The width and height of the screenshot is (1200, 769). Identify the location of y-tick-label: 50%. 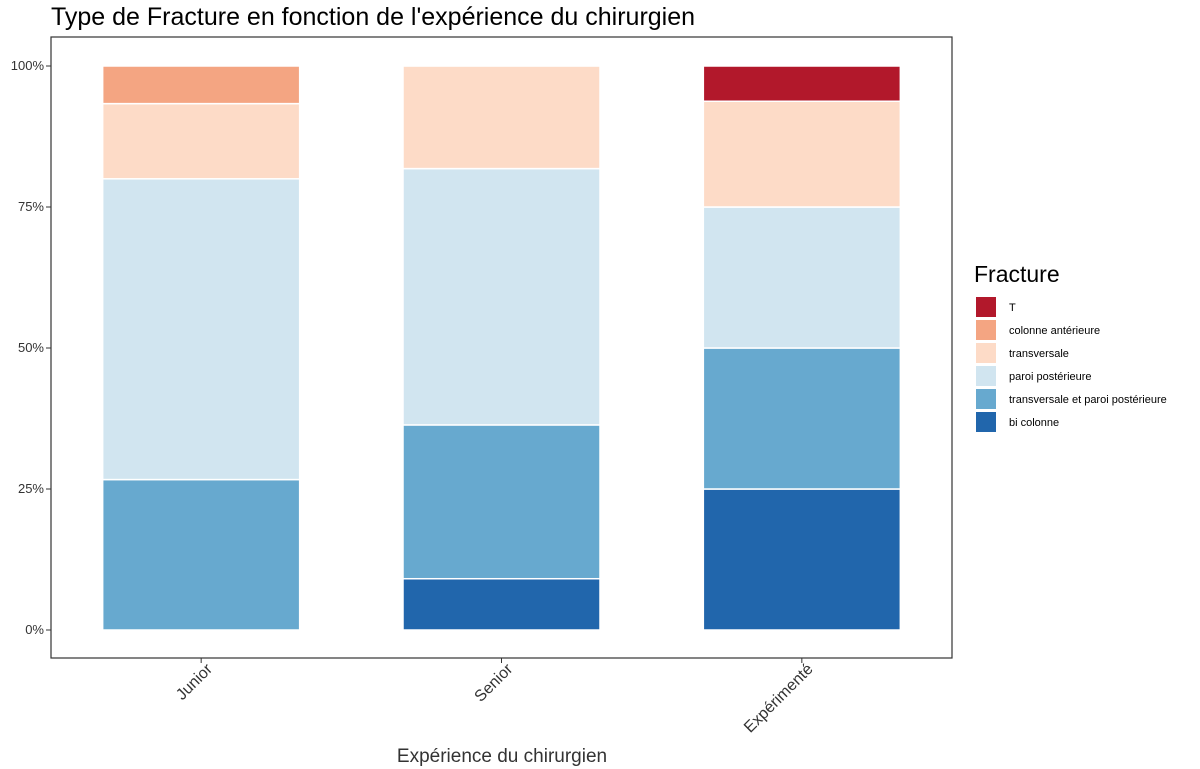
(31, 347).